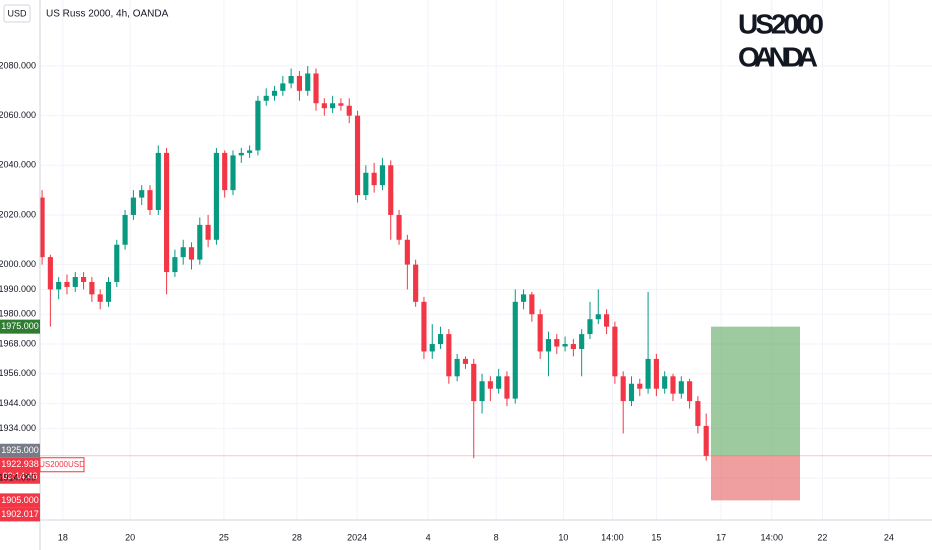  Describe the element at coordinates (755, 478) in the screenshot. I see `loss-zone` at that location.